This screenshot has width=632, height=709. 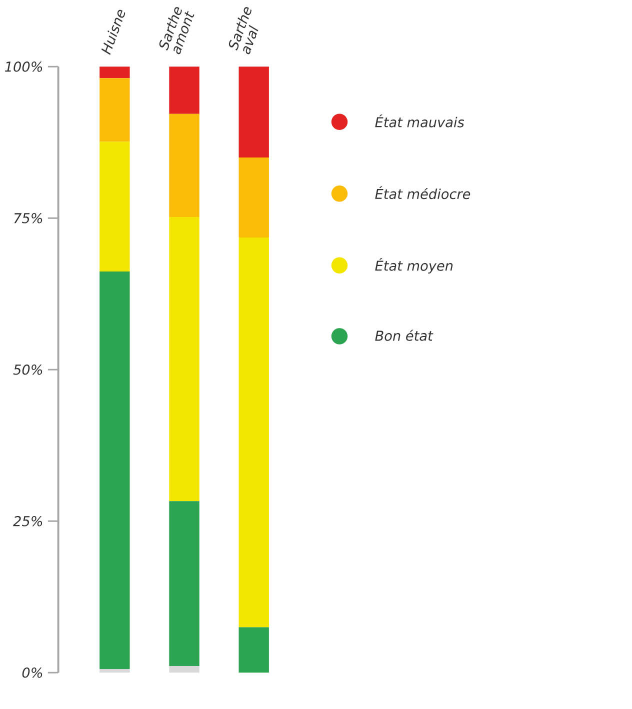 What do you see at coordinates (176, 30) in the screenshot?
I see `x-tick-label: Sarthe amont` at bounding box center [176, 30].